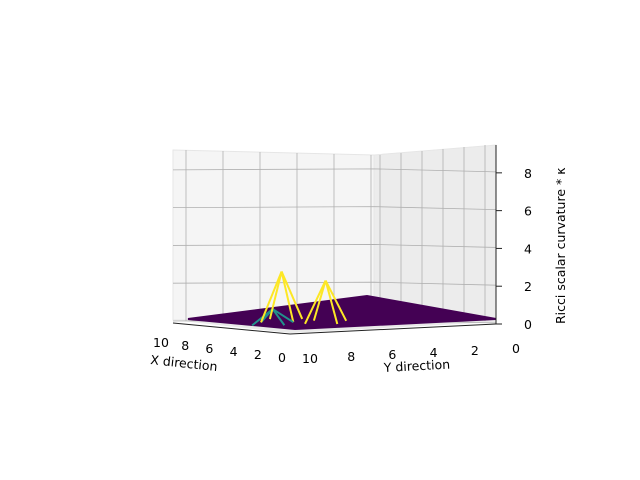 The height and width of the screenshot is (480, 640). Describe the element at coordinates (231, 328) in the screenshot. I see `x-axis-line` at that location.